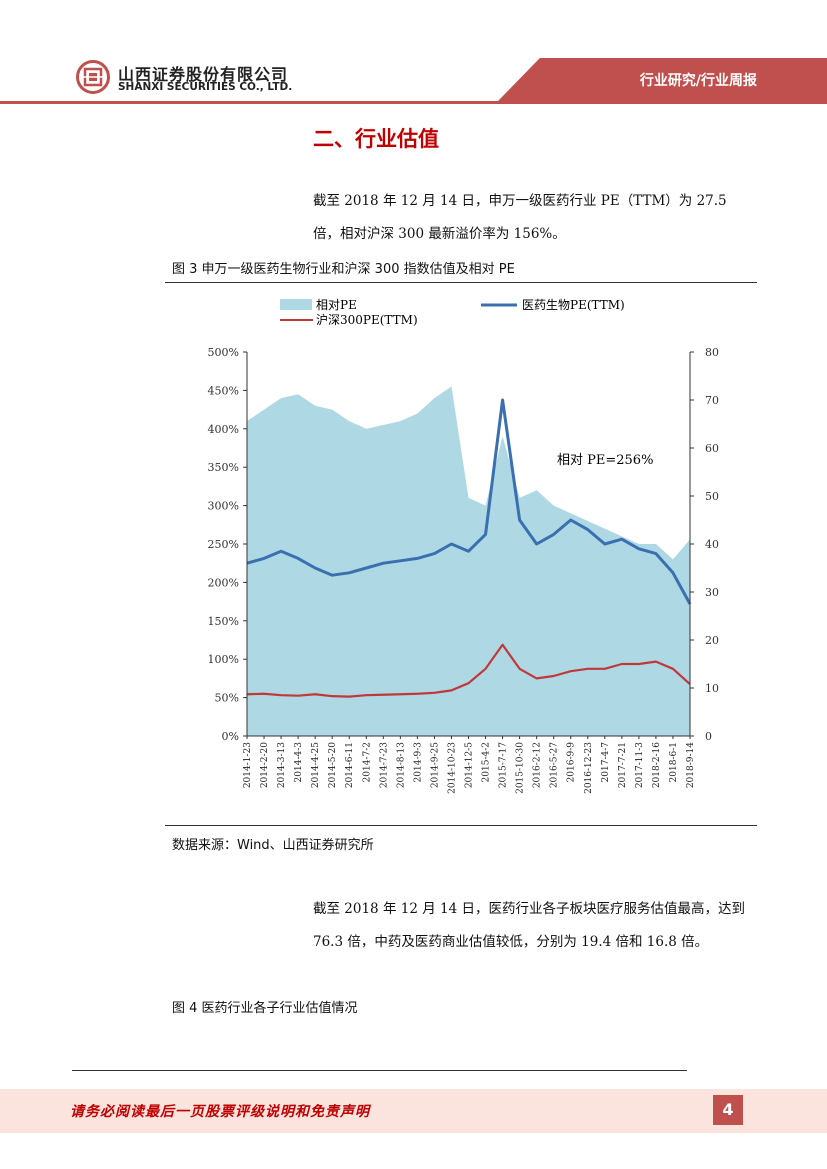 Image resolution: width=827 pixels, height=1169 pixels. Describe the element at coordinates (296, 304) in the screenshot. I see `legend-swatch-relative-pe` at that location.